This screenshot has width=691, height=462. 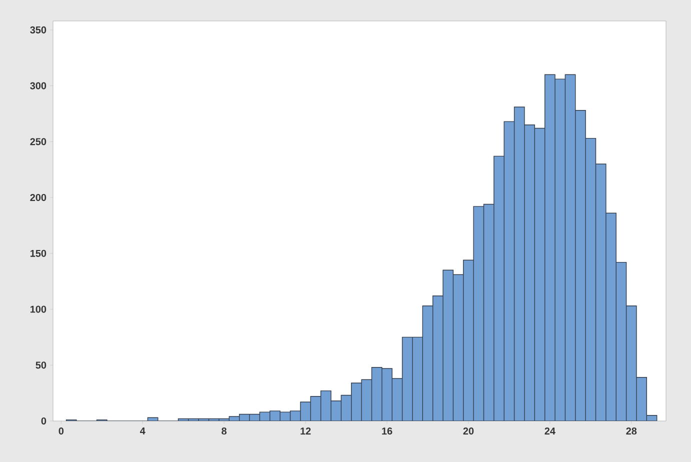 What do you see at coordinates (43, 421) in the screenshot?
I see `y-tick-label: 0` at bounding box center [43, 421].